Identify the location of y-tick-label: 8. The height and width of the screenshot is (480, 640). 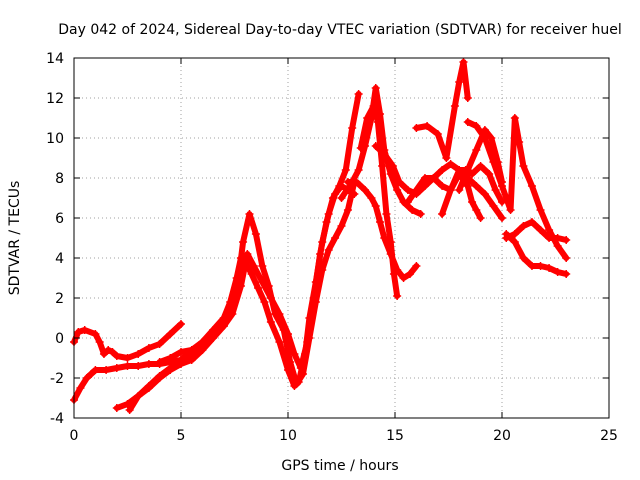
(59, 179).